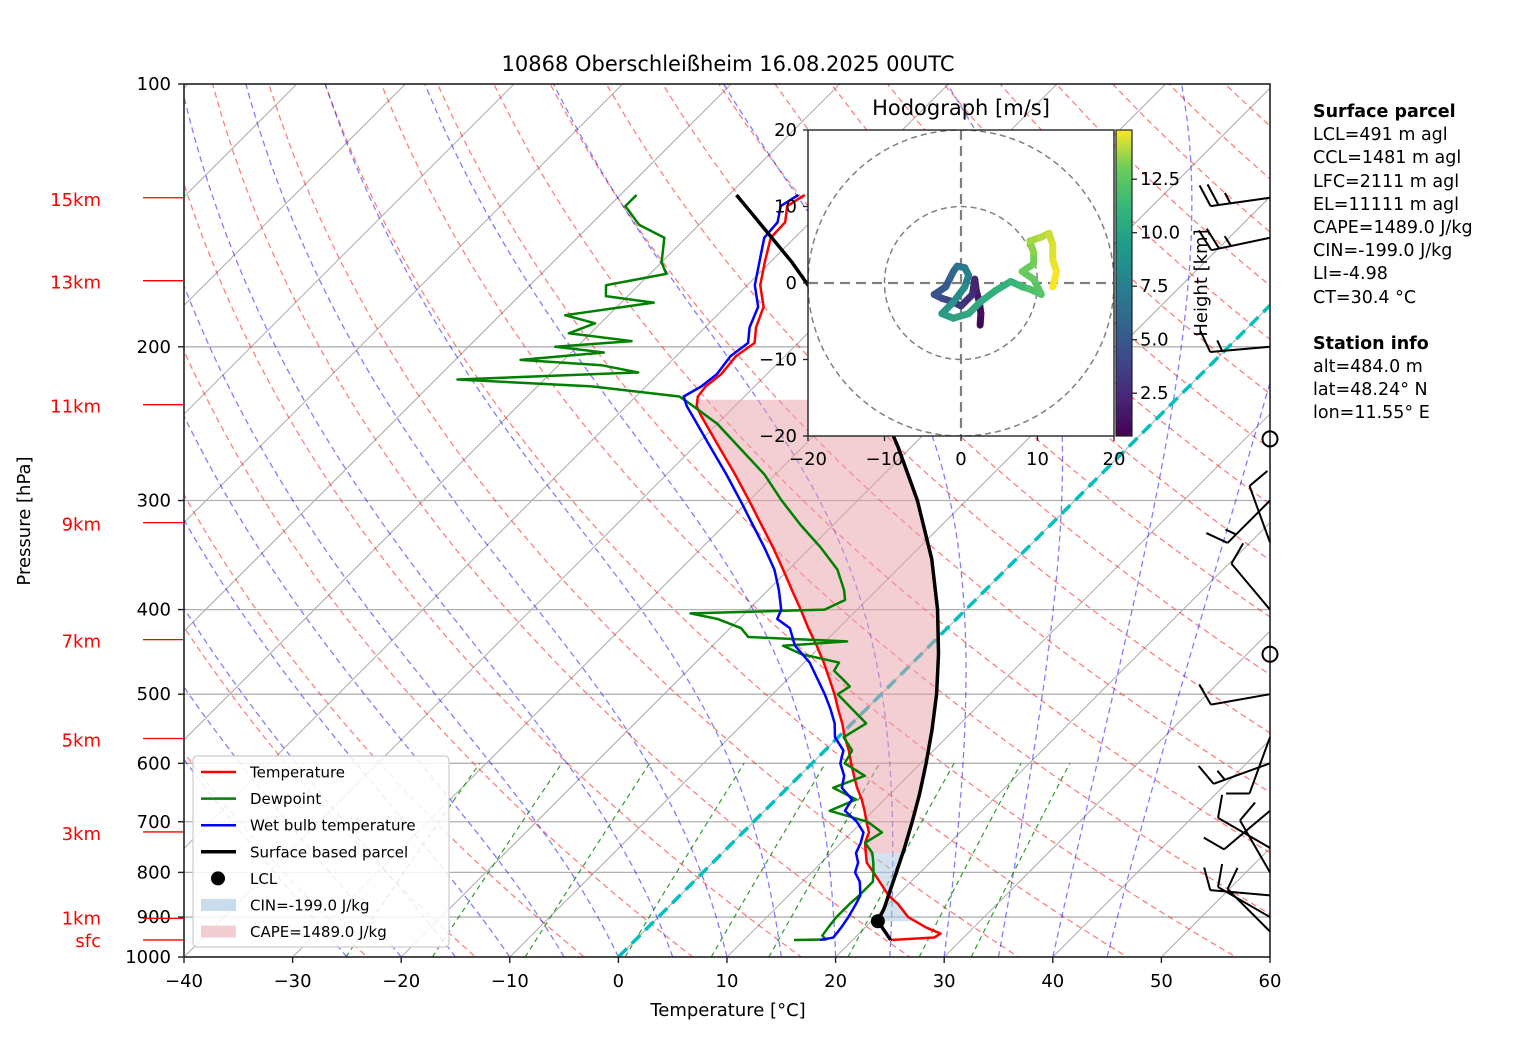  I want to click on legend-box, so click(321, 851).